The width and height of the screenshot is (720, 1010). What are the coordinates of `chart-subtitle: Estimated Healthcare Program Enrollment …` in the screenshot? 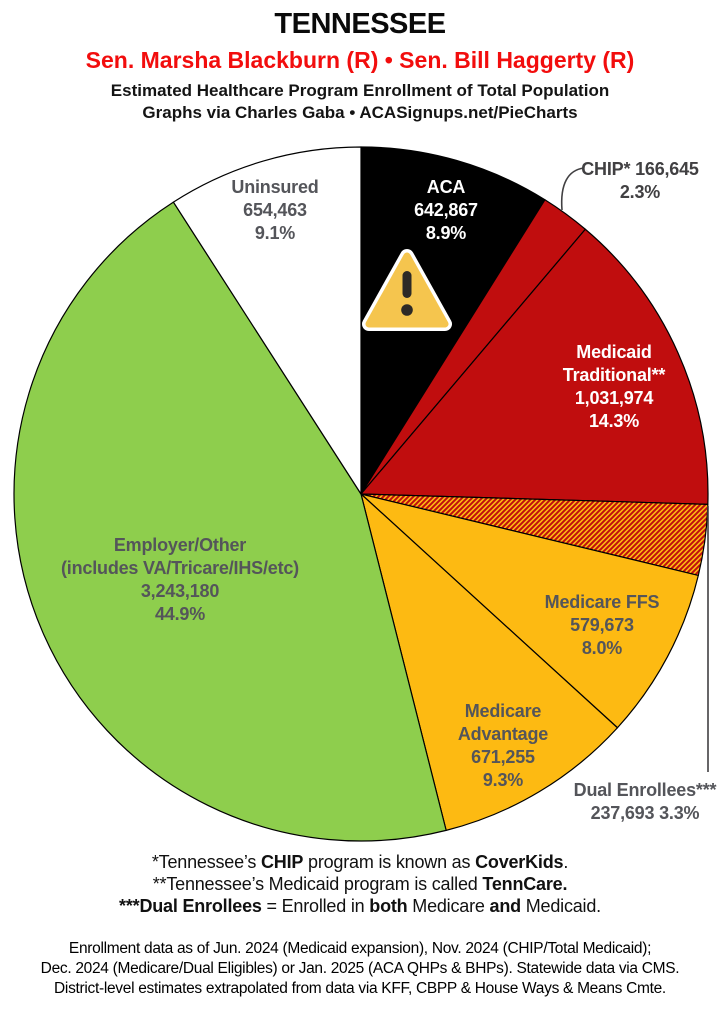 It's located at (360, 90).